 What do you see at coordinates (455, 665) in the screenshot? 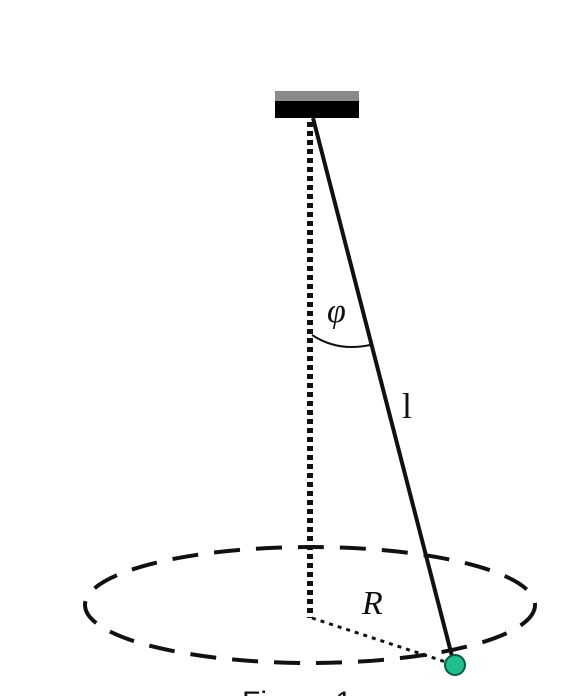
I see `pendulum-bob` at bounding box center [455, 665].